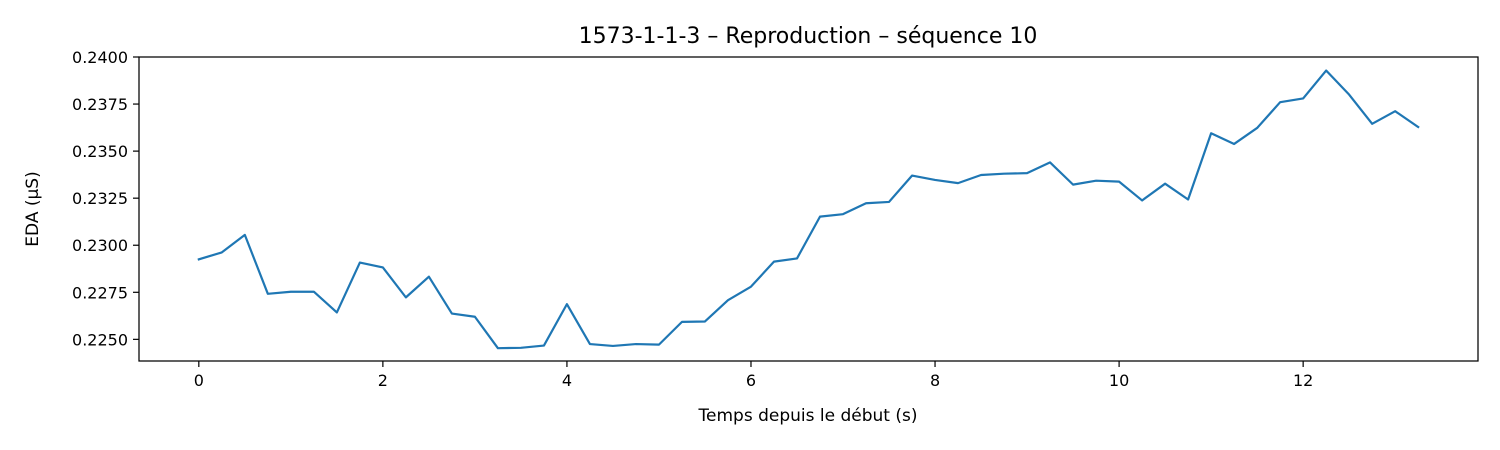 The width and height of the screenshot is (1500, 450). What do you see at coordinates (567, 380) in the screenshot?
I see `x-tick-label: 4` at bounding box center [567, 380].